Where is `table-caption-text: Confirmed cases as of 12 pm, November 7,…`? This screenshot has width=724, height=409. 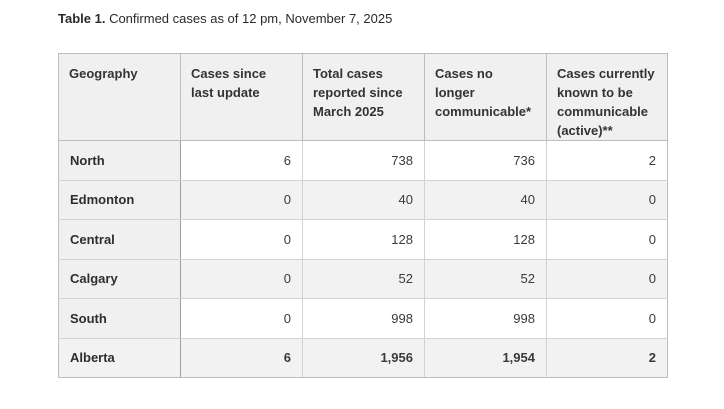 table-caption-text: Confirmed cases as of 12 pm, November 7,… is located at coordinates (249, 18).